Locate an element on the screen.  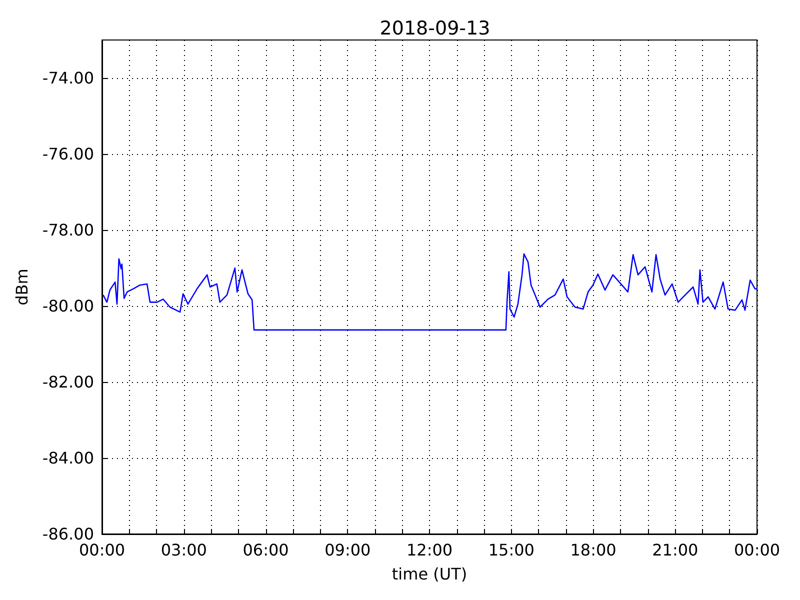
chart-title: 2018-09-13 is located at coordinates (435, 29).